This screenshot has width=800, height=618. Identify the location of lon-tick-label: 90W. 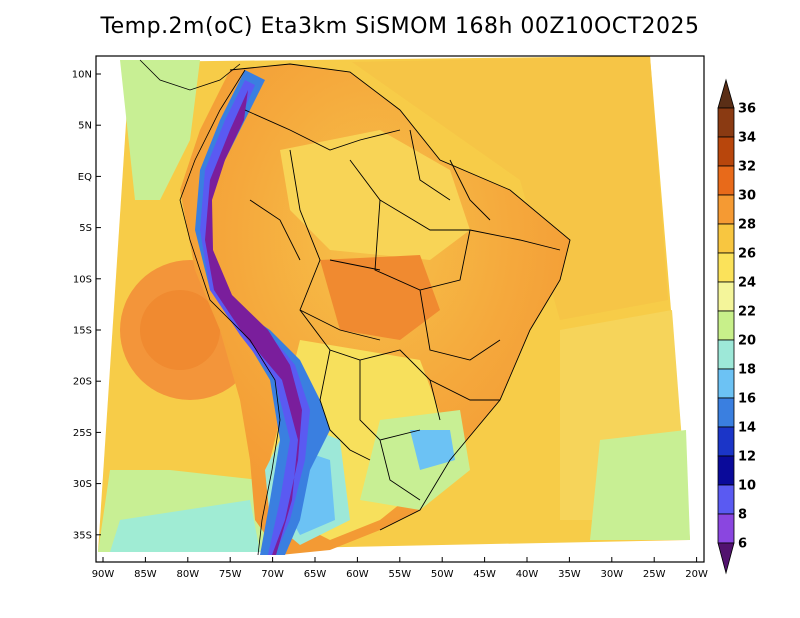
(103, 574).